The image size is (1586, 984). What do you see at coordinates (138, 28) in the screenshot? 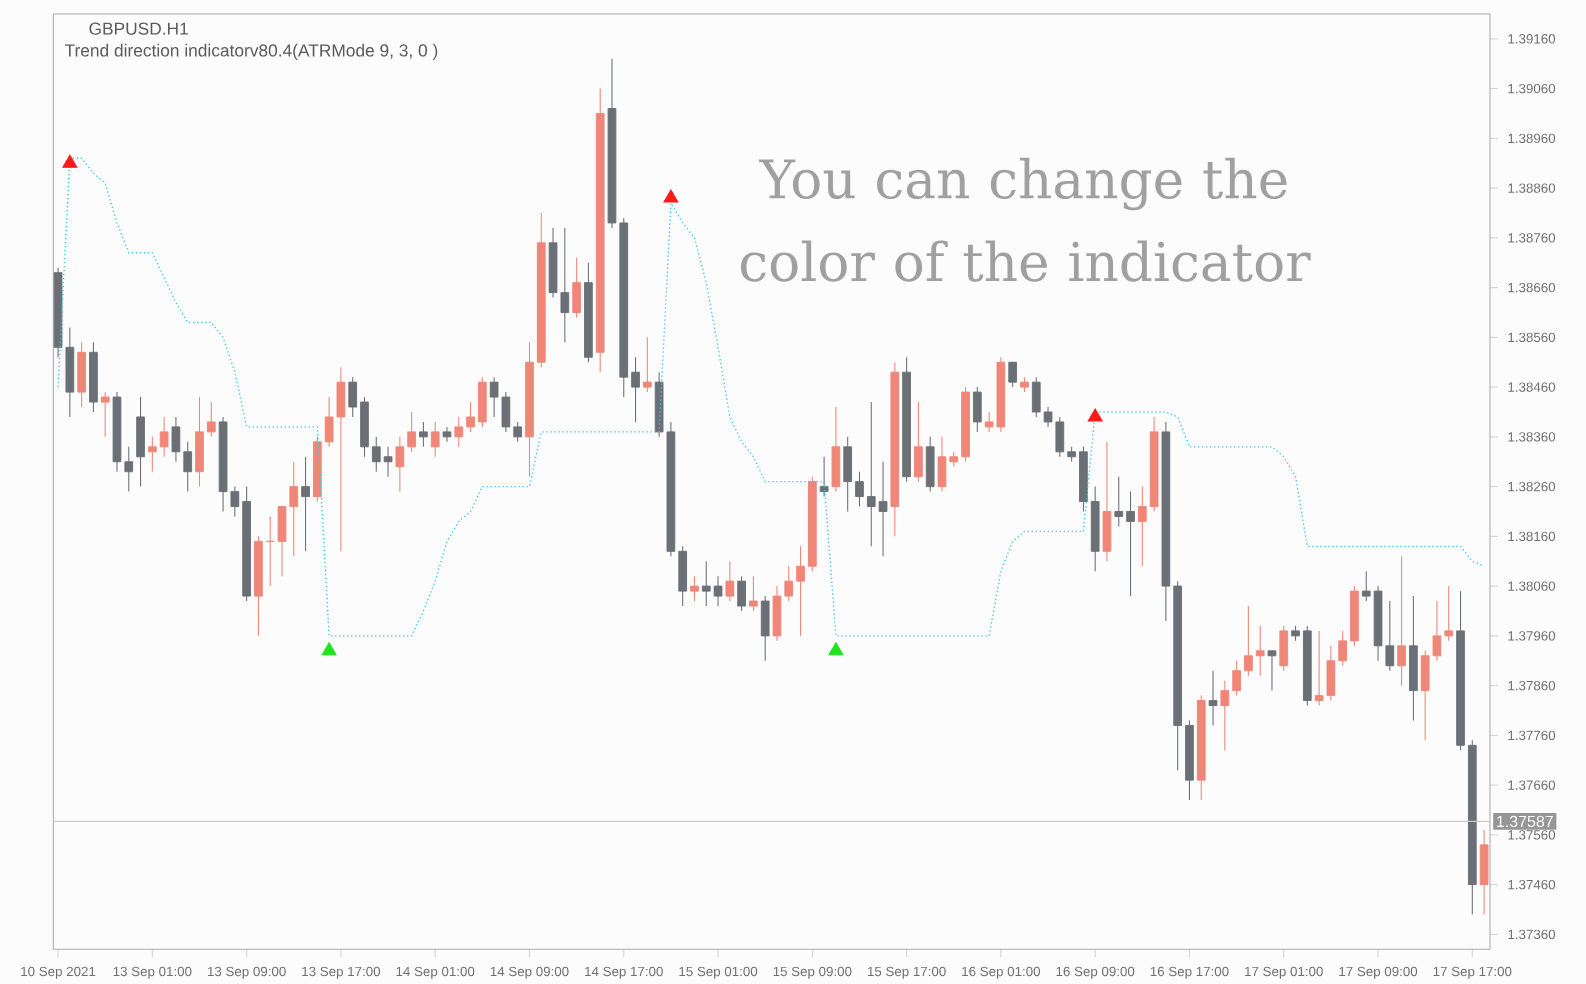
I see `chart-title: GBPUSD.H1` at bounding box center [138, 28].